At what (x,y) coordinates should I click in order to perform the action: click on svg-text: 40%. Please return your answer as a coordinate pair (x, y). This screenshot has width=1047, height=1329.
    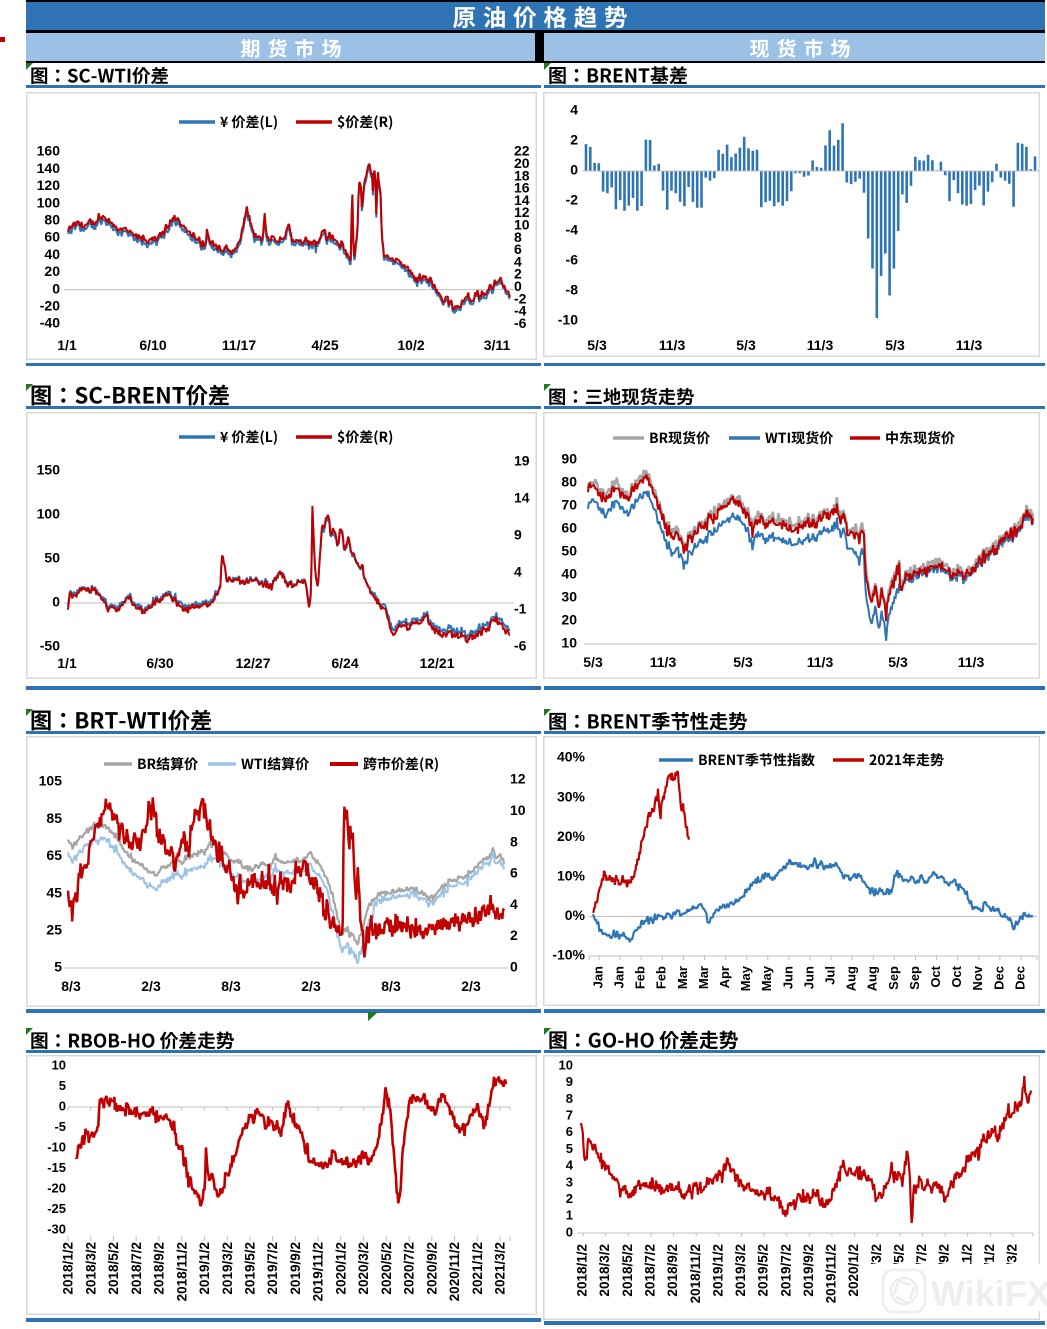
    Looking at the image, I should click on (571, 757).